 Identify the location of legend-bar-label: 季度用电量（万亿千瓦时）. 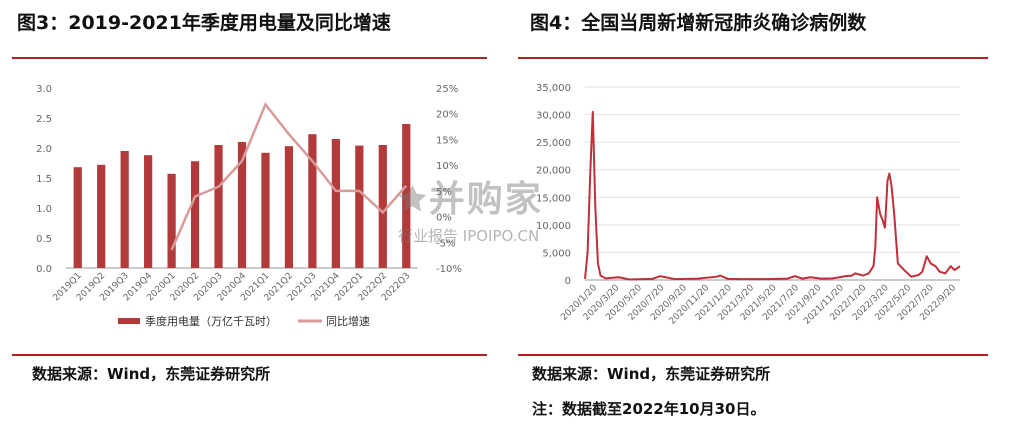
(211, 321).